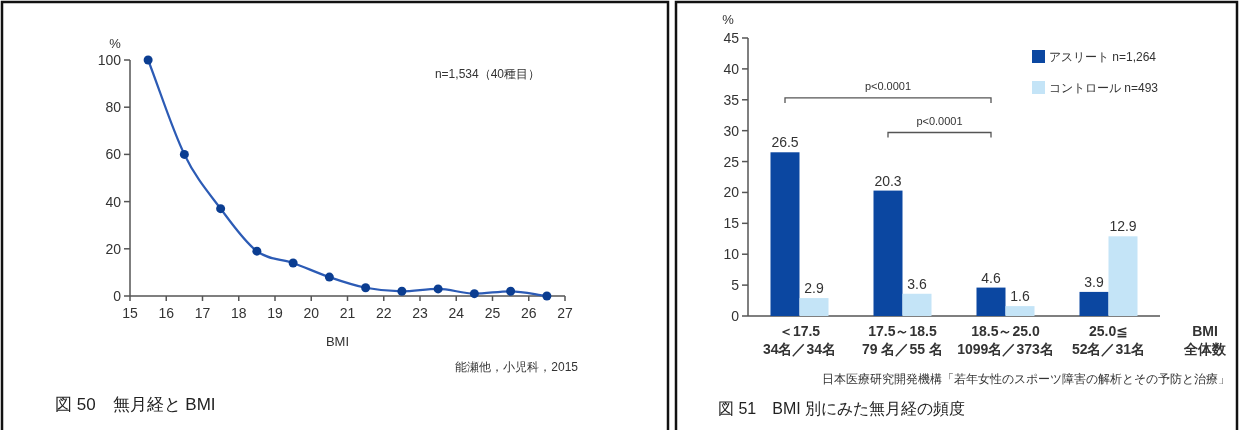  I want to click on x-tick-label: 25, so click(492, 313).